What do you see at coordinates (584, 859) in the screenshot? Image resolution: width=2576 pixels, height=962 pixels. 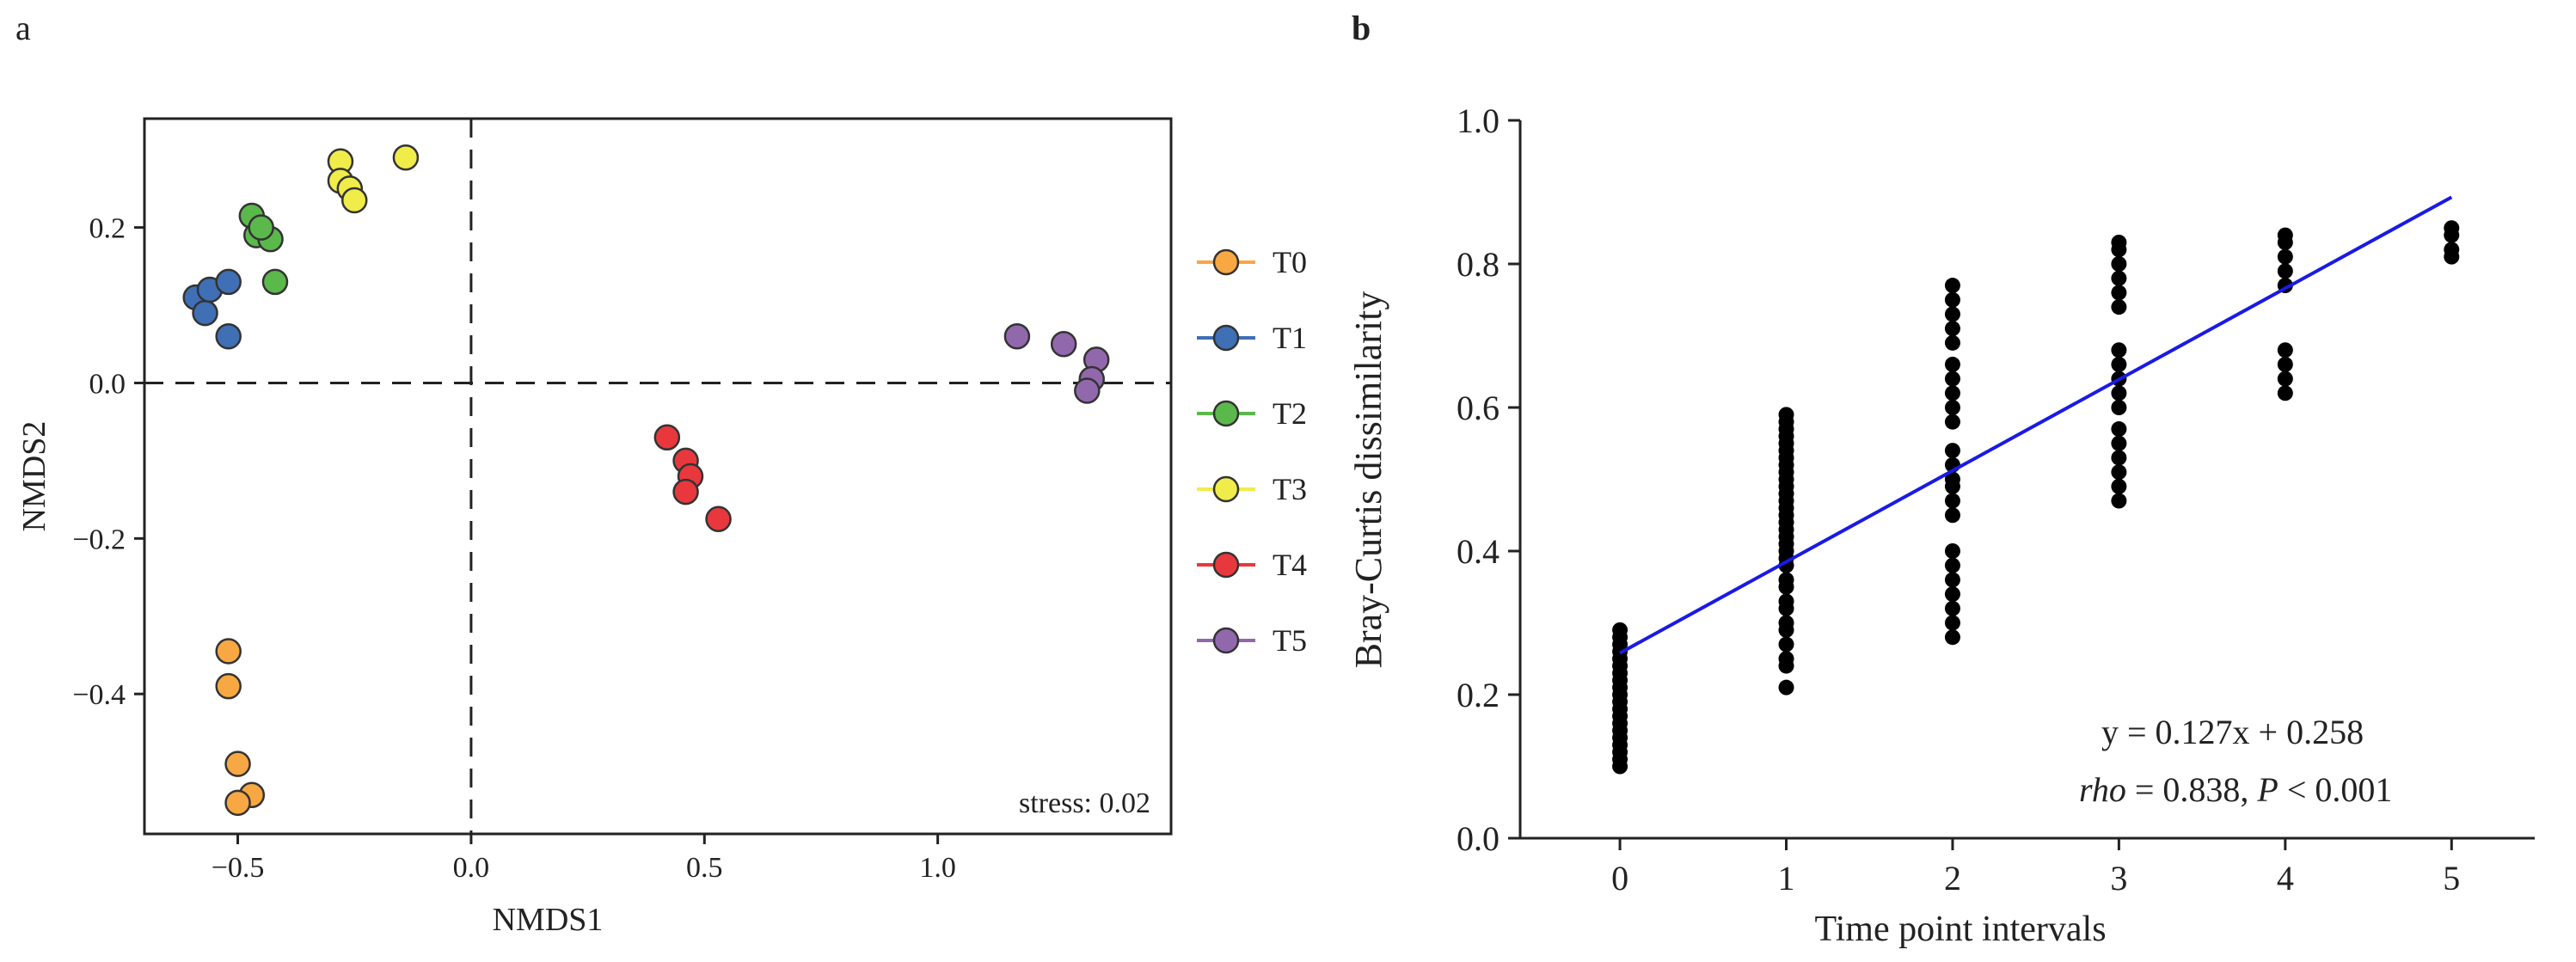 I see `panel-a-x-axis: −0.5 0.0 0.5 1.0` at bounding box center [584, 859].